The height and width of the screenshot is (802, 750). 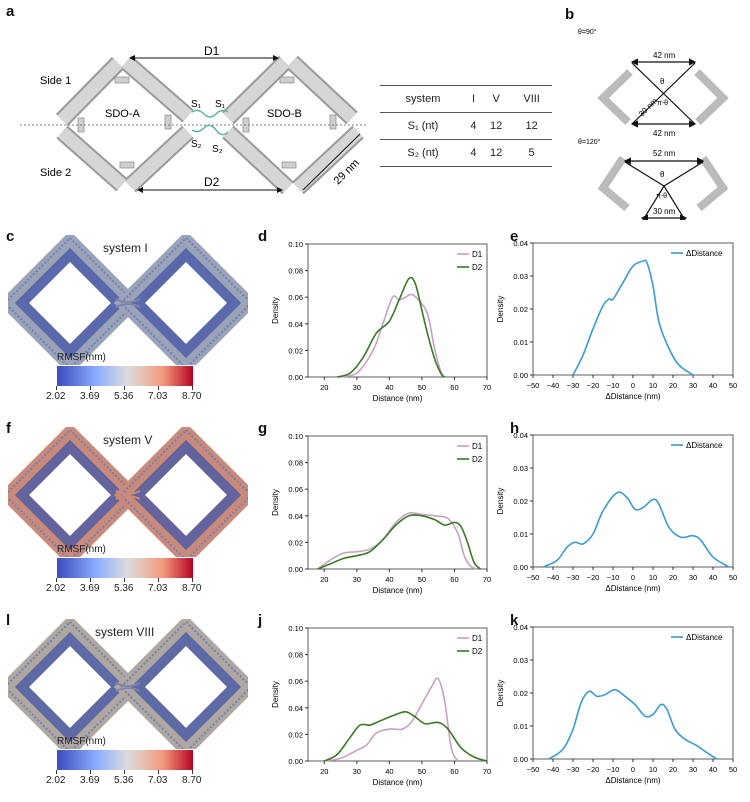 What do you see at coordinates (662, 103) in the screenshot?
I see `pi-theta-label: π-θ` at bounding box center [662, 103].